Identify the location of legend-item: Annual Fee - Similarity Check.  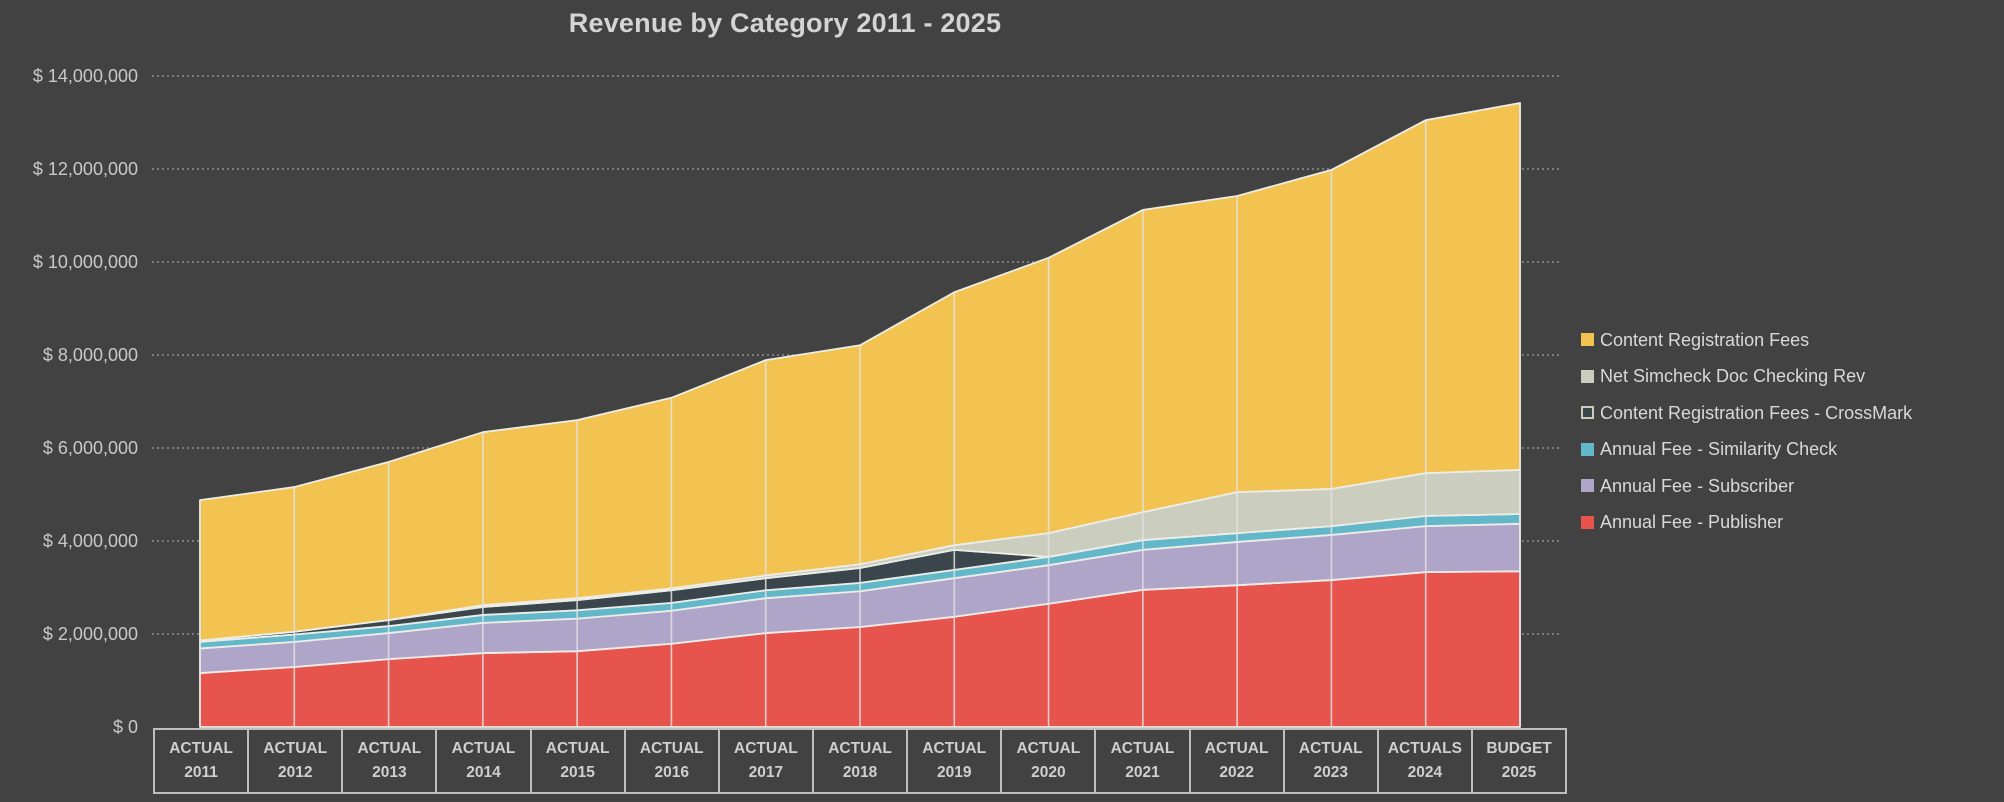
(1746, 449).